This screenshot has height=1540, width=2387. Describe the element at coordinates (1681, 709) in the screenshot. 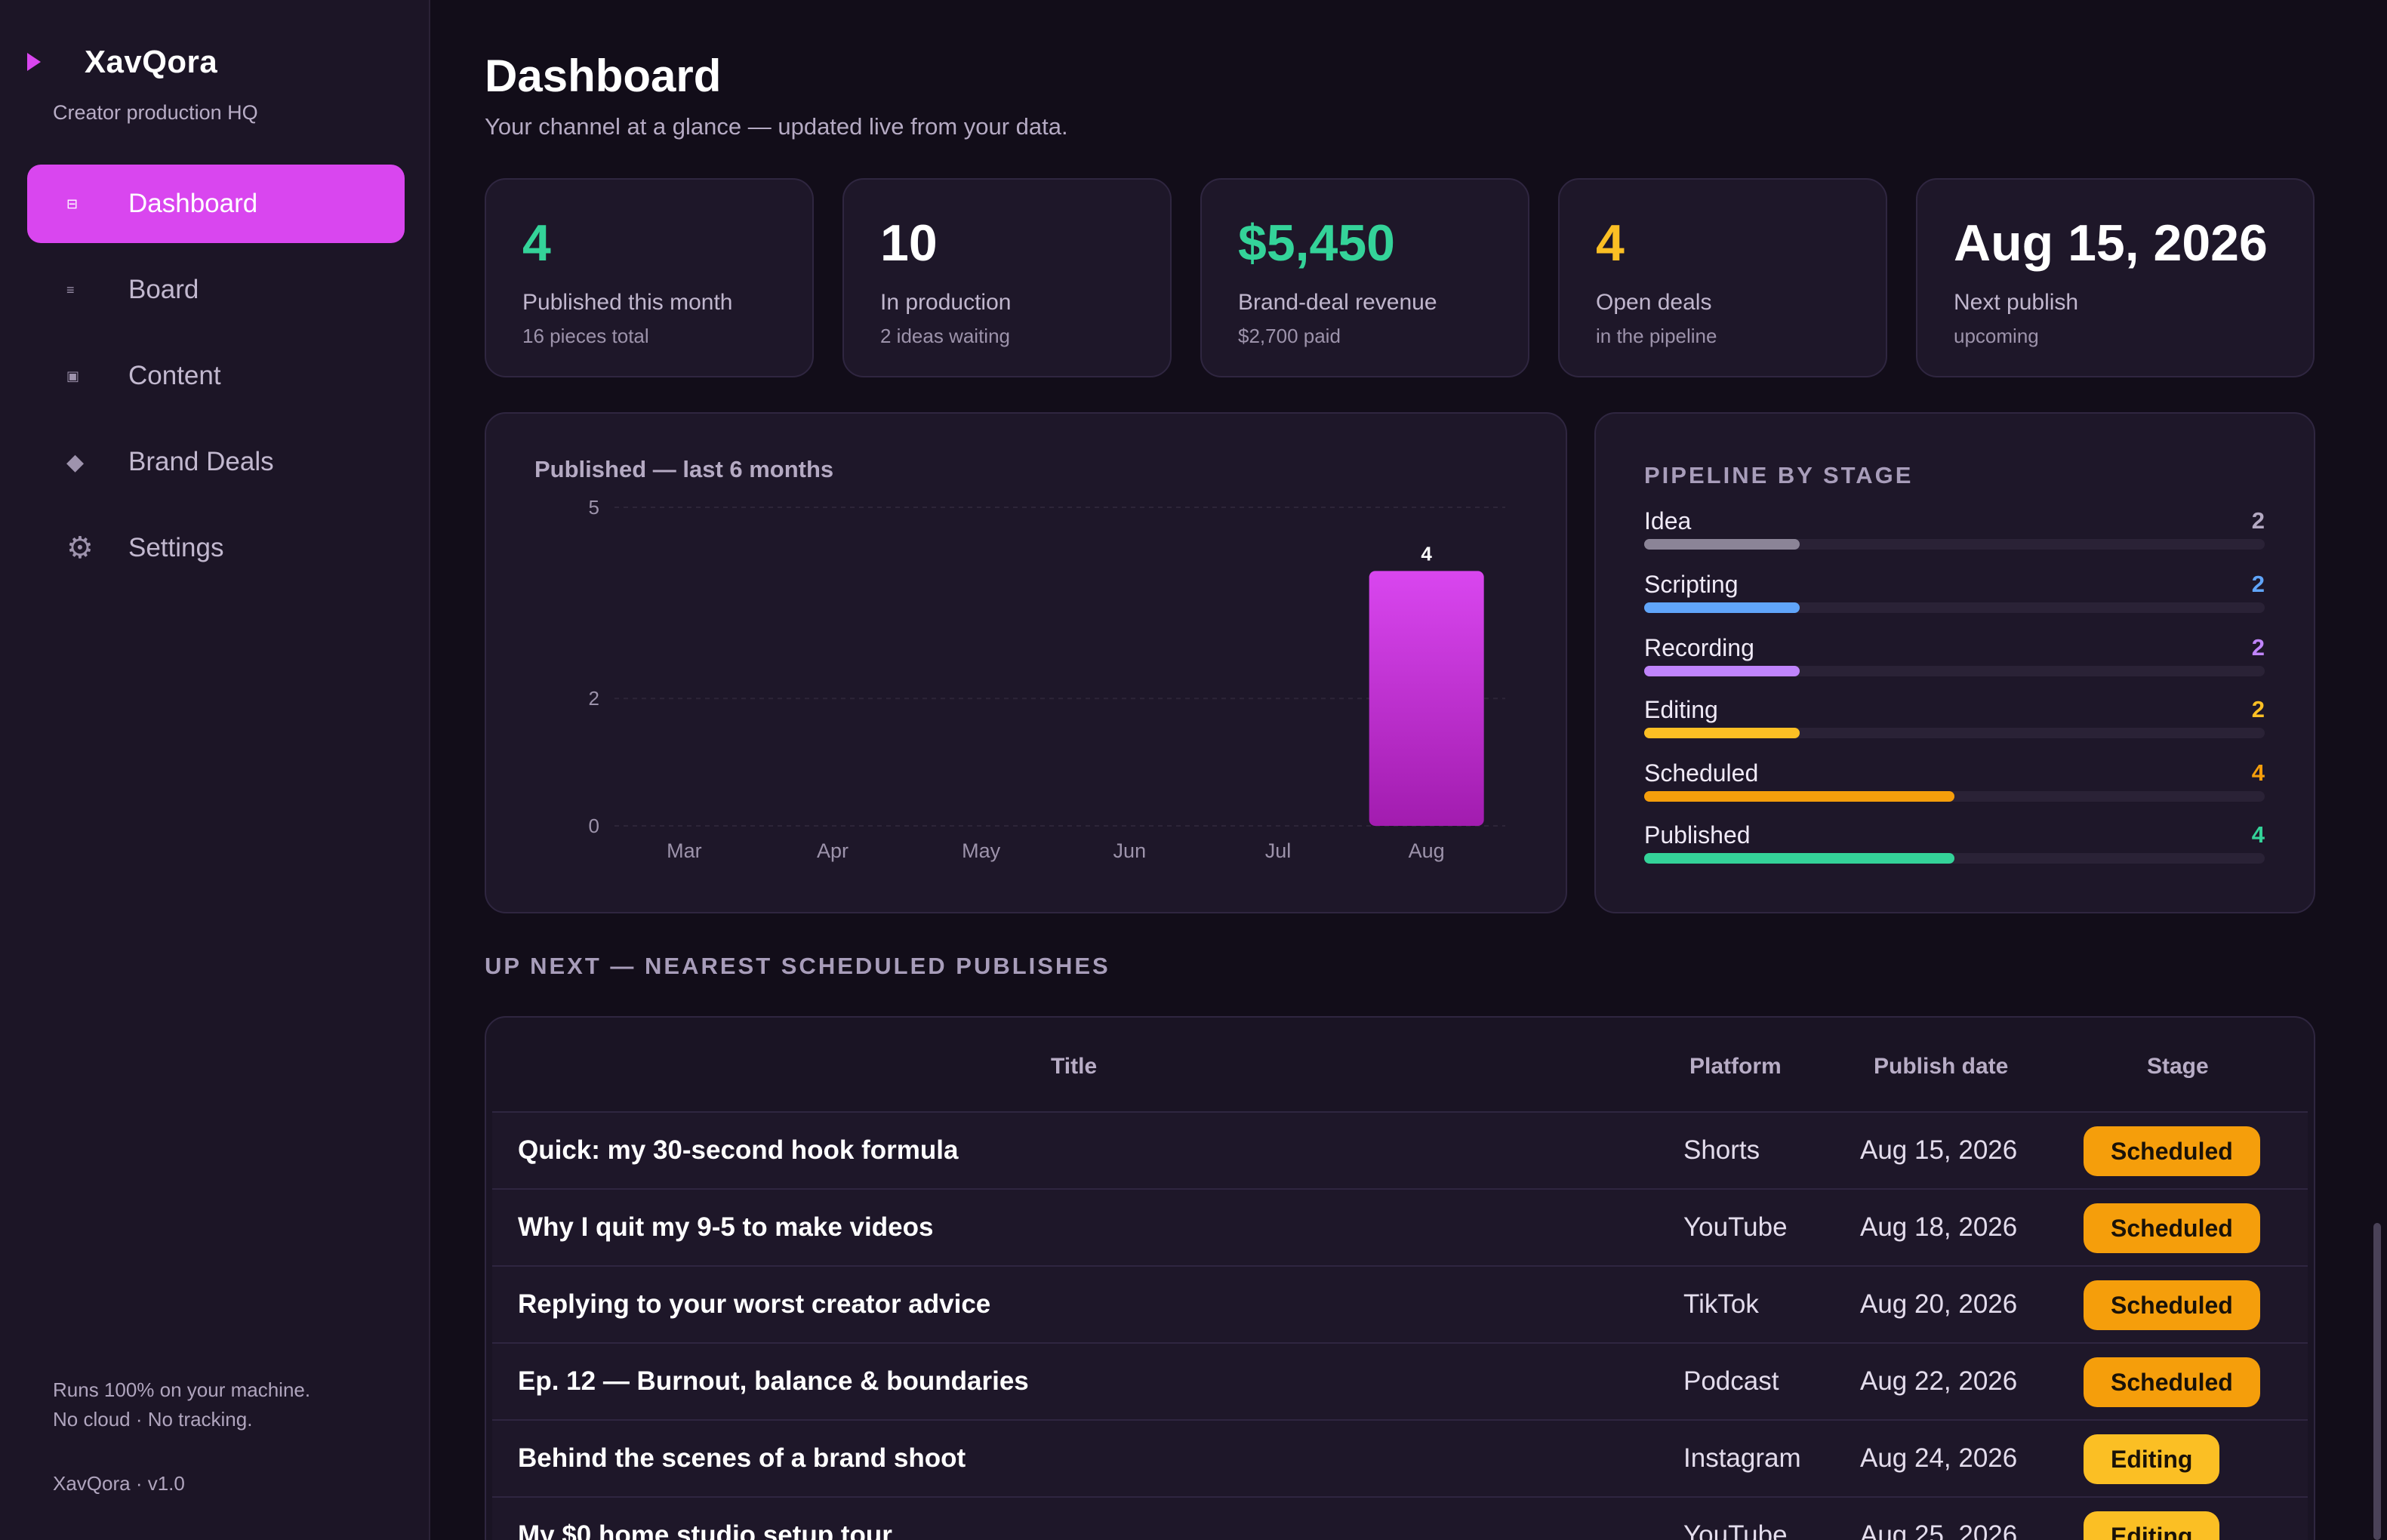

I see `stage-name: Editing` at that location.